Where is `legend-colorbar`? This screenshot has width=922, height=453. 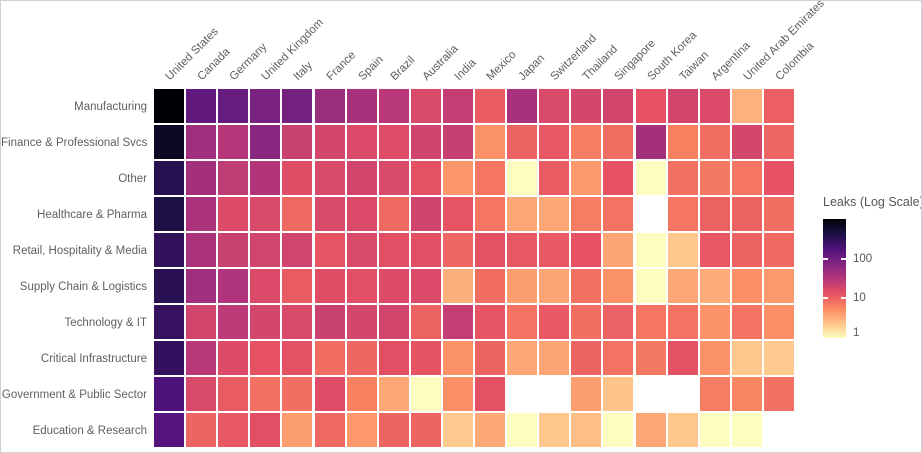
legend-colorbar is located at coordinates (834, 278).